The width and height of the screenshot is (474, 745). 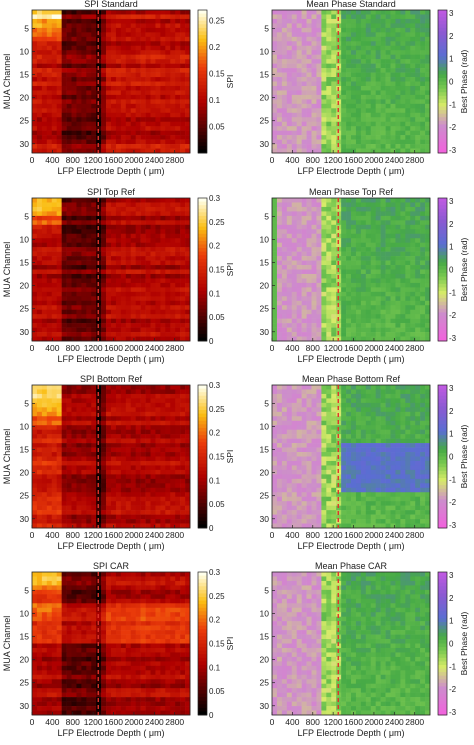 What do you see at coordinates (453, 104) in the screenshot?
I see `colorbar-tick-label: -1` at bounding box center [453, 104].